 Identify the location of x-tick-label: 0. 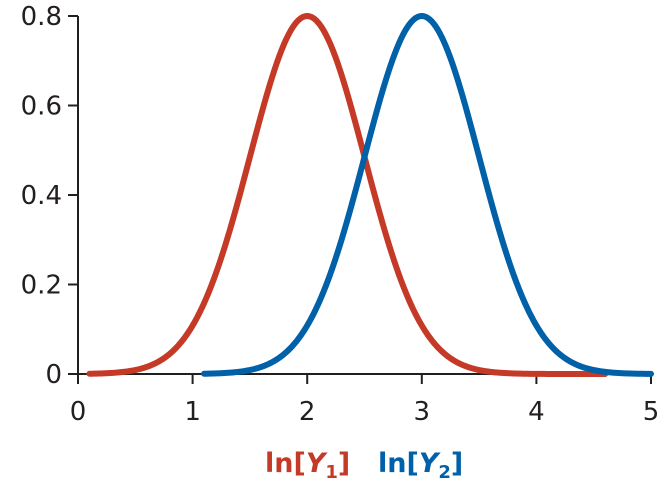
(78, 412).